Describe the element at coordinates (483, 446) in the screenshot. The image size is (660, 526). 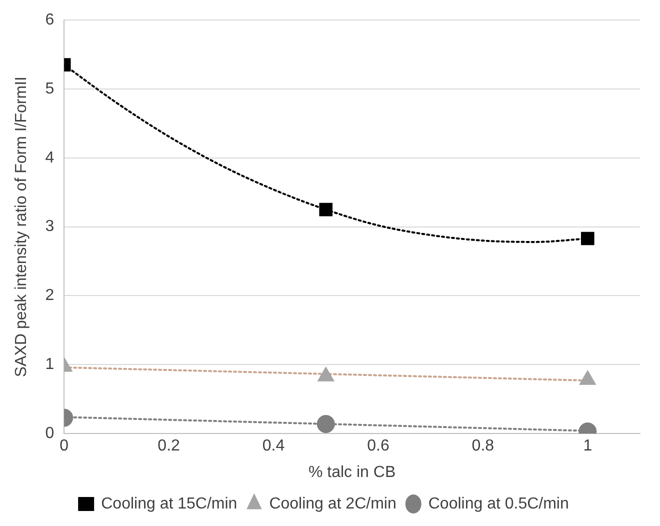
I see `x-tick-label: 0.8` at that location.